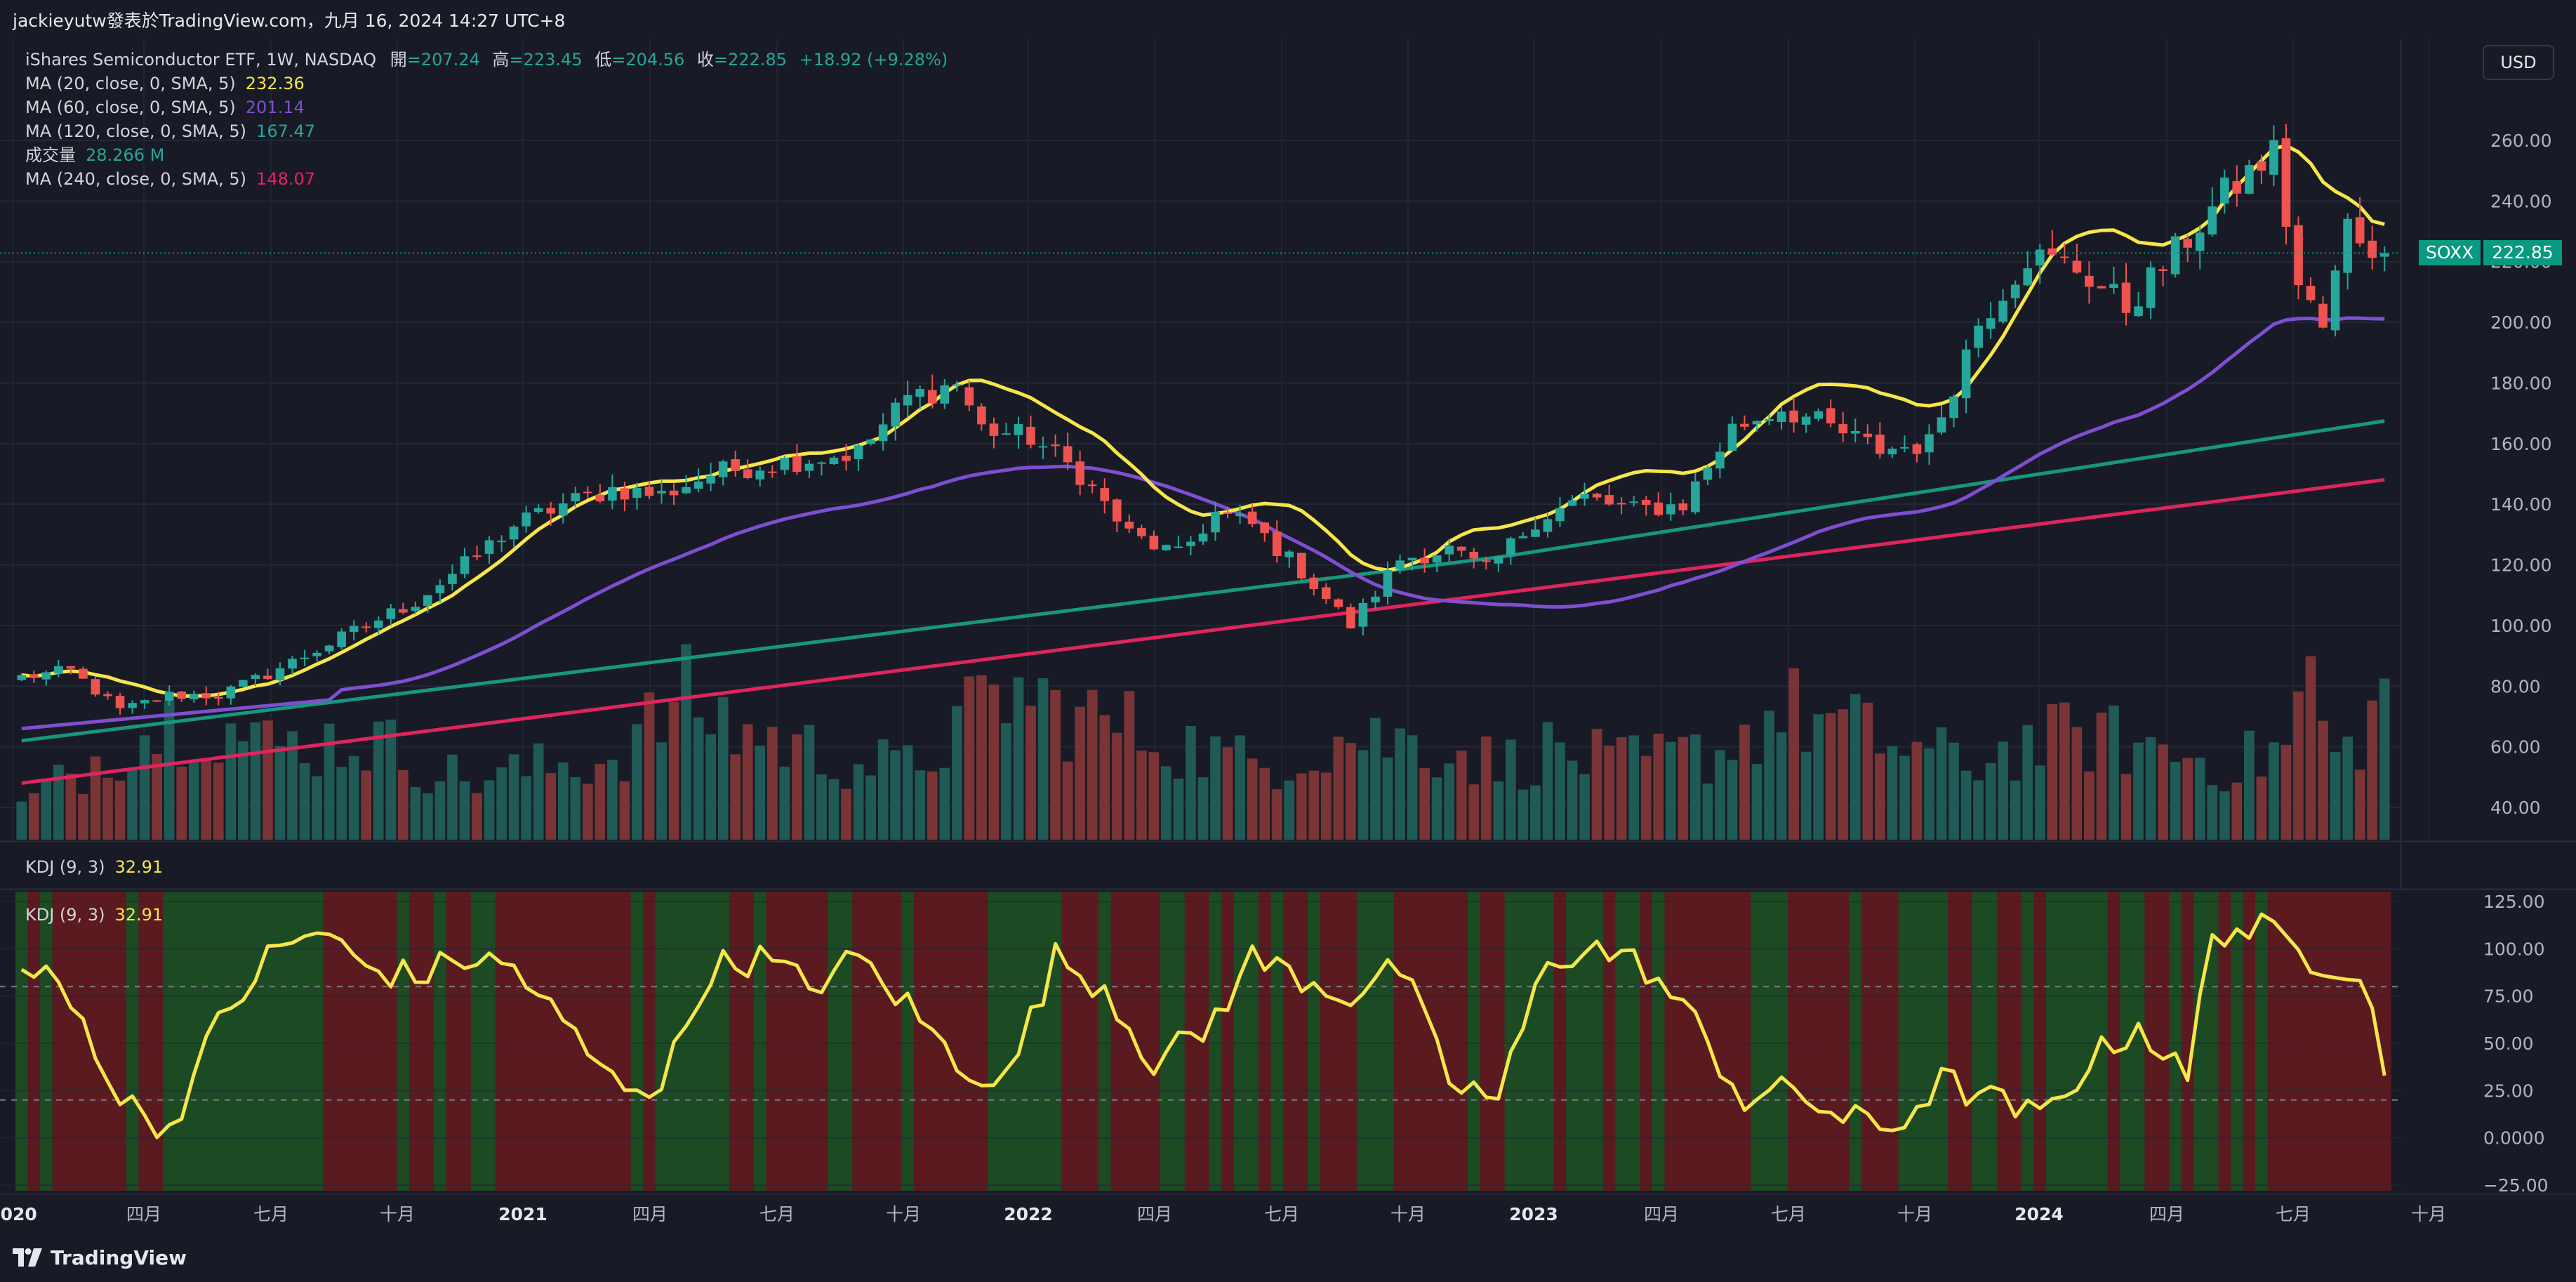 This screenshot has height=1282, width=2576. What do you see at coordinates (2039, 1214) in the screenshot?
I see `time-tick-label: 2024` at bounding box center [2039, 1214].